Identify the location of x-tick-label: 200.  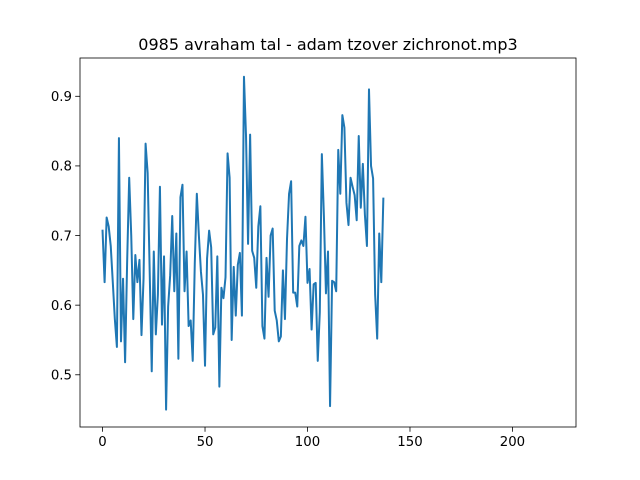
(512, 442).